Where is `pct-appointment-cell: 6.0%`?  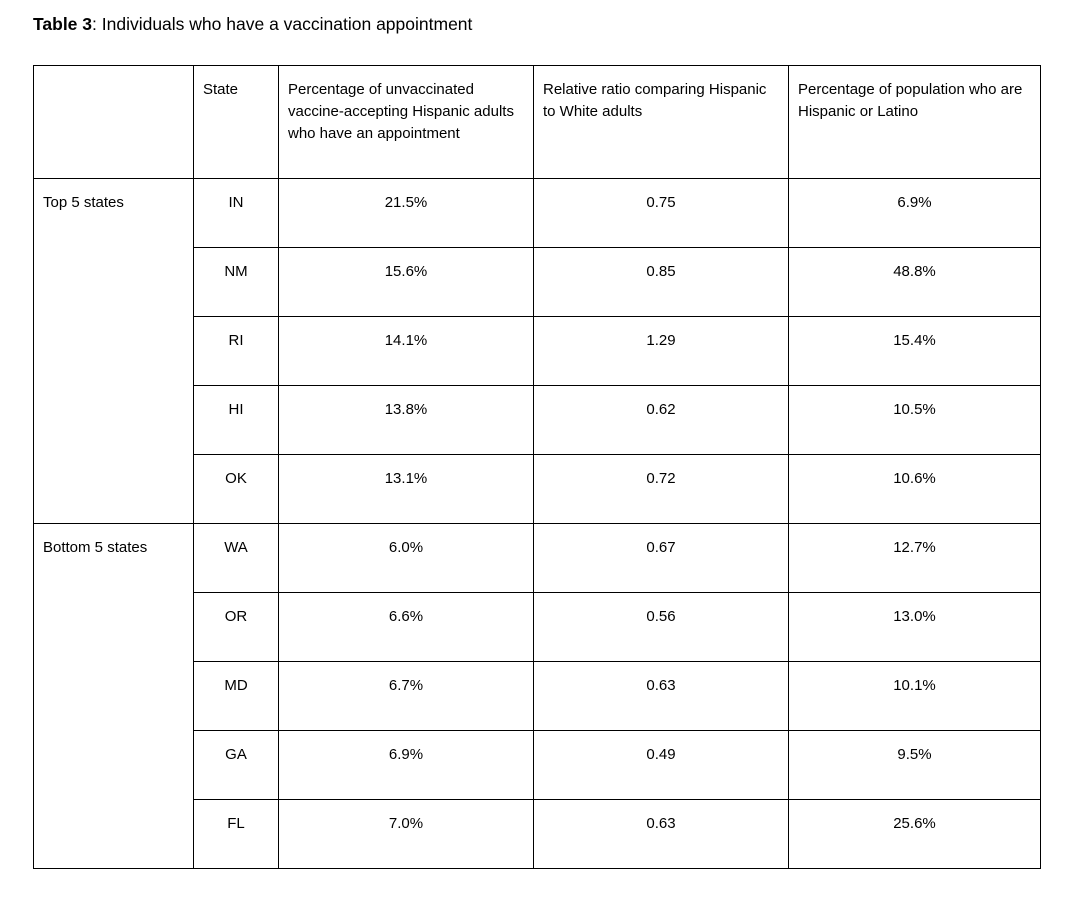
pct-appointment-cell: 6.0% is located at coordinates (406, 558).